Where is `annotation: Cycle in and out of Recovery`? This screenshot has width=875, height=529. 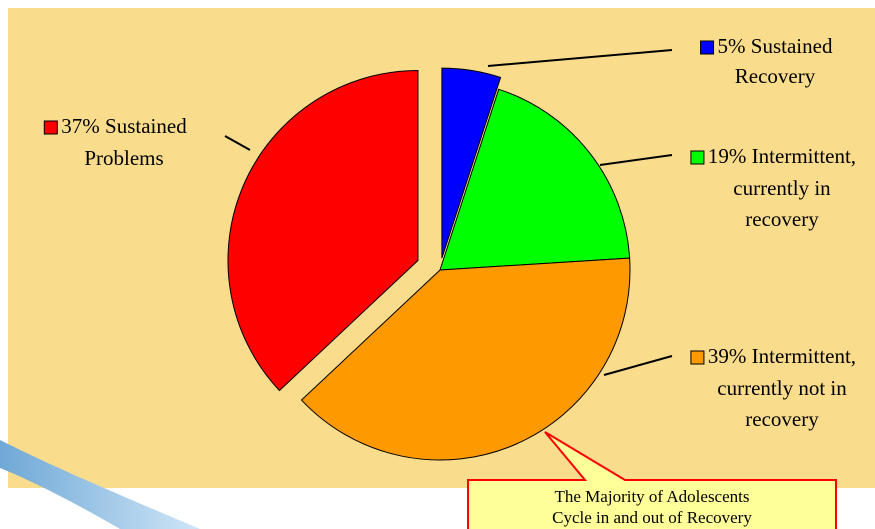
annotation: Cycle in and out of Recovery is located at coordinates (652, 517).